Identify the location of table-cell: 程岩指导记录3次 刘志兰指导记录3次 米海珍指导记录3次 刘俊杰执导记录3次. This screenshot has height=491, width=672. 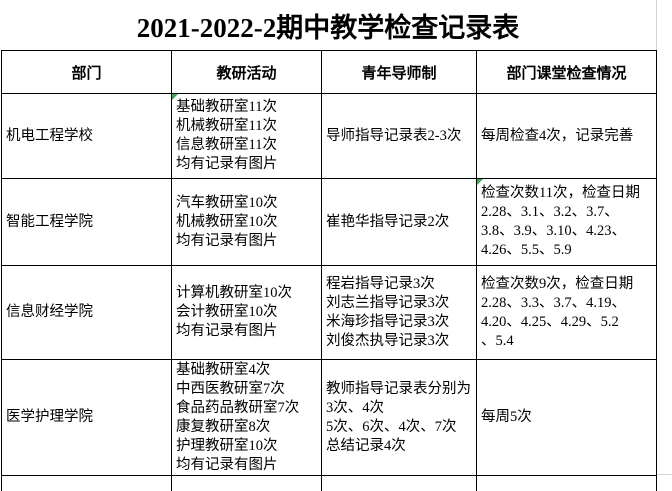
(399, 312).